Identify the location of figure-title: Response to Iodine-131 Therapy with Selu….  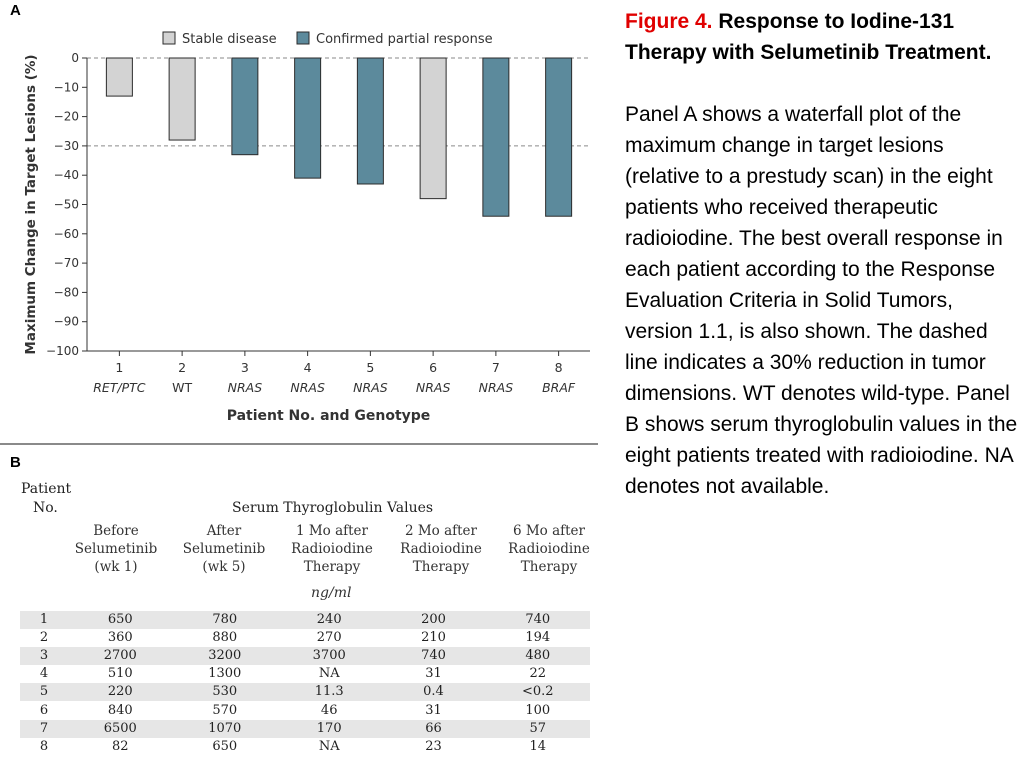
(808, 37).